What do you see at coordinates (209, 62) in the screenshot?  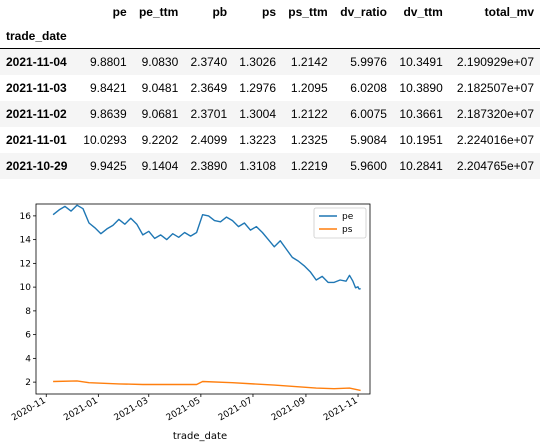 I see `table-cell-pb: 2.3740` at bounding box center [209, 62].